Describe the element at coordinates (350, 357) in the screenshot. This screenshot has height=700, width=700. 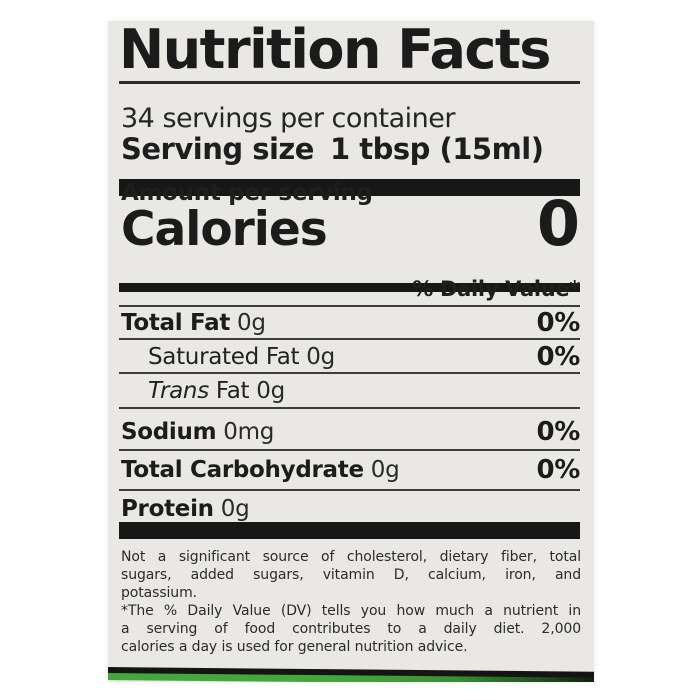
I see `nutrient-row-saturated-fat: Saturated Fat 0g 0%` at that location.